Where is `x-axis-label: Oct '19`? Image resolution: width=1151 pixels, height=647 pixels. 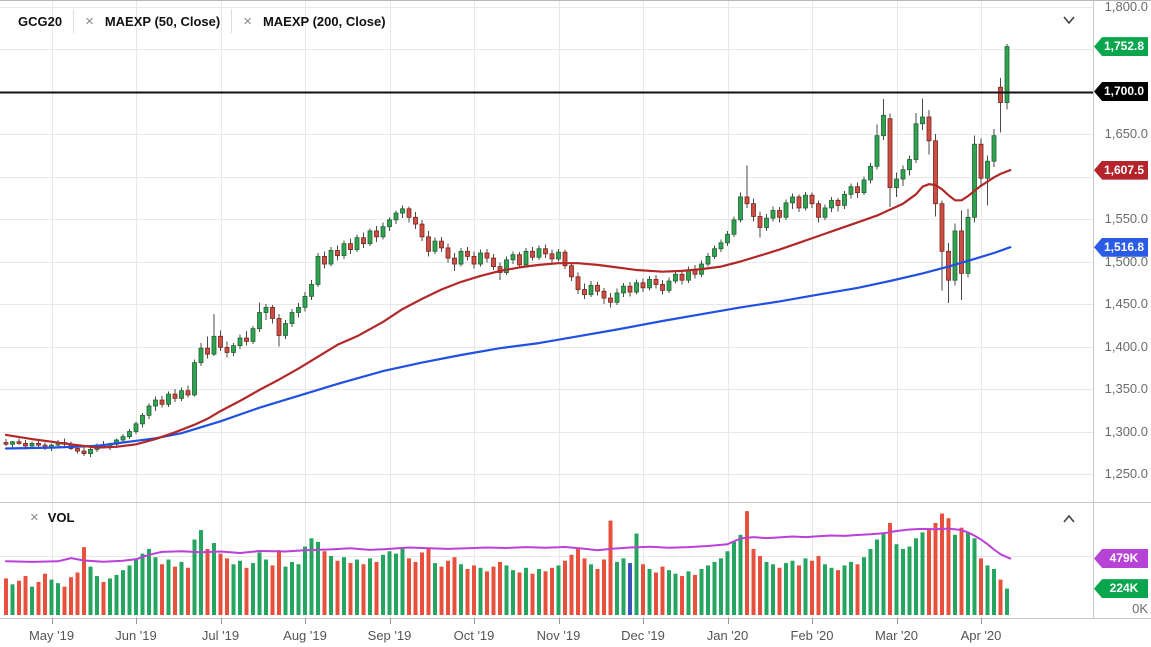 x-axis-label: Oct '19 is located at coordinates (474, 635).